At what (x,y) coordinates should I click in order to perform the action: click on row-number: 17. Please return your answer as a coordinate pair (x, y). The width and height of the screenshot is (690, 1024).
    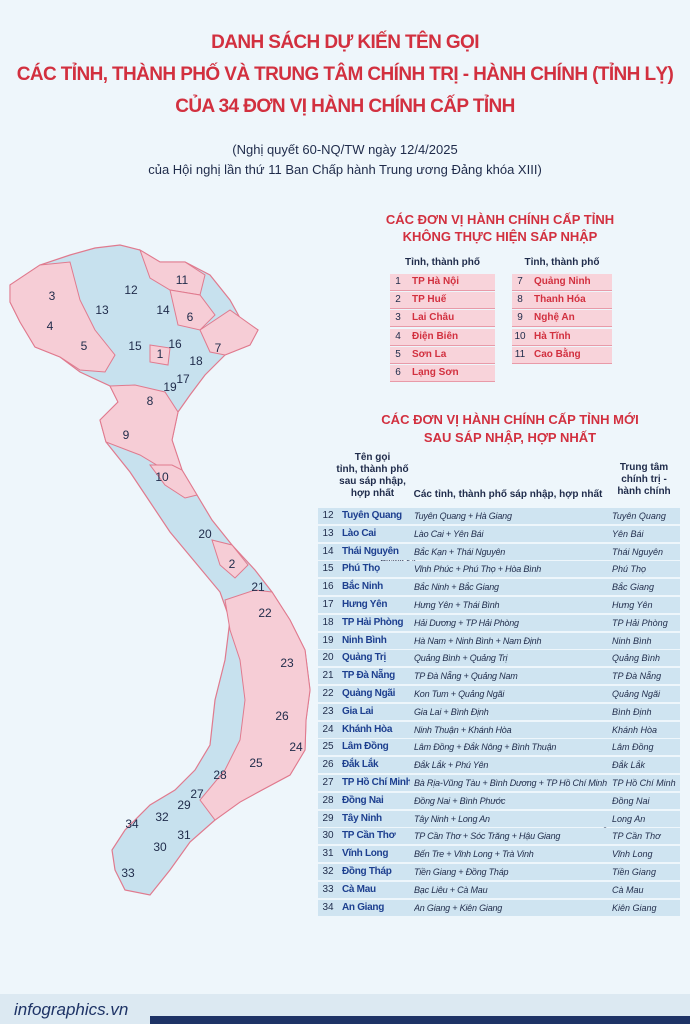
    Looking at the image, I should click on (328, 604).